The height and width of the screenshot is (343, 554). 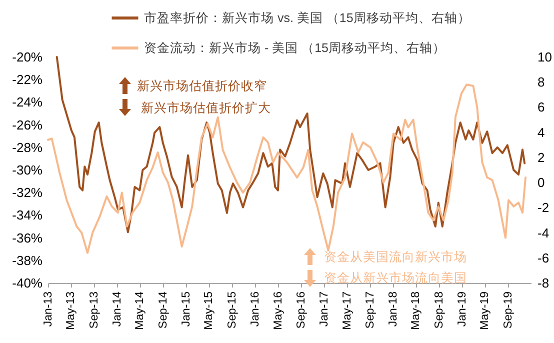 I want to click on x-tick-label: May-15, so click(x=209, y=311).